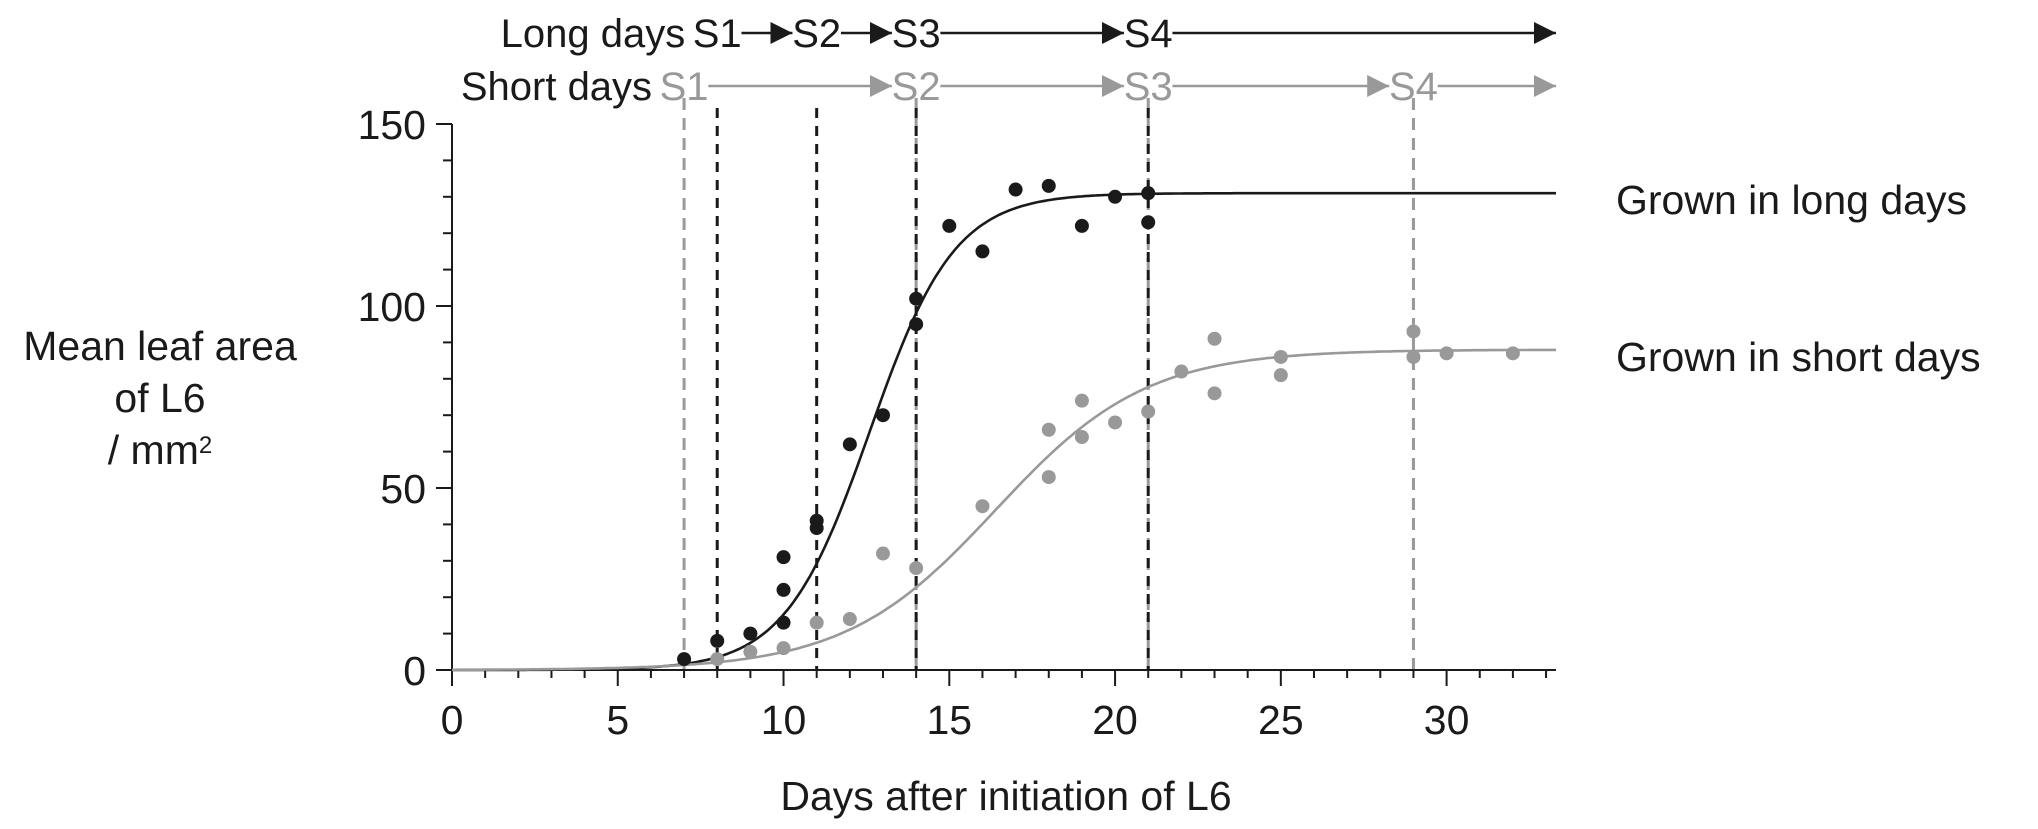  I want to click on y-tick-label: 50, so click(403, 489).